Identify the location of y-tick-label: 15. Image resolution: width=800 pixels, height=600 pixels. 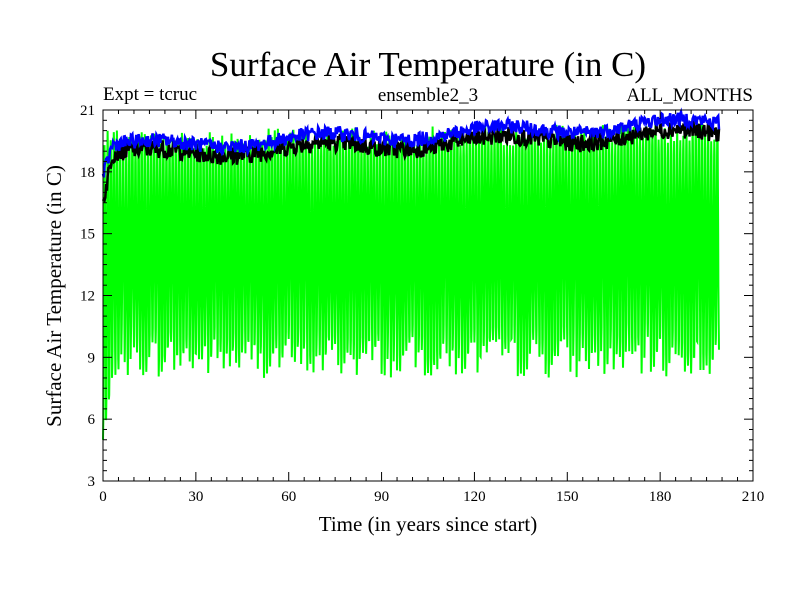
(87, 235).